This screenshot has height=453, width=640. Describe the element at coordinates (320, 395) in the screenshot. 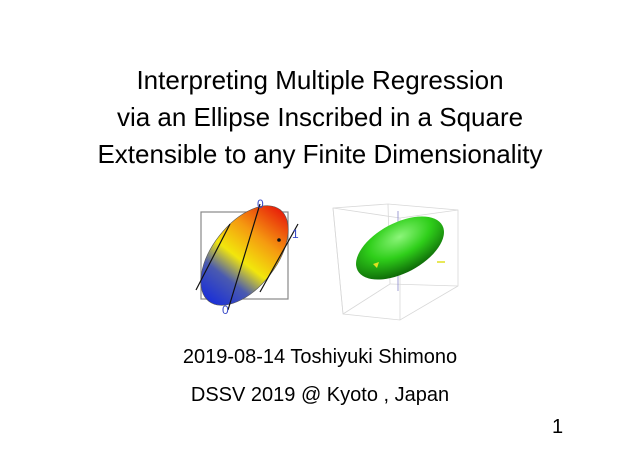

I see `venue-line: DSSV 2019 @ Kyoto , Japan` at that location.